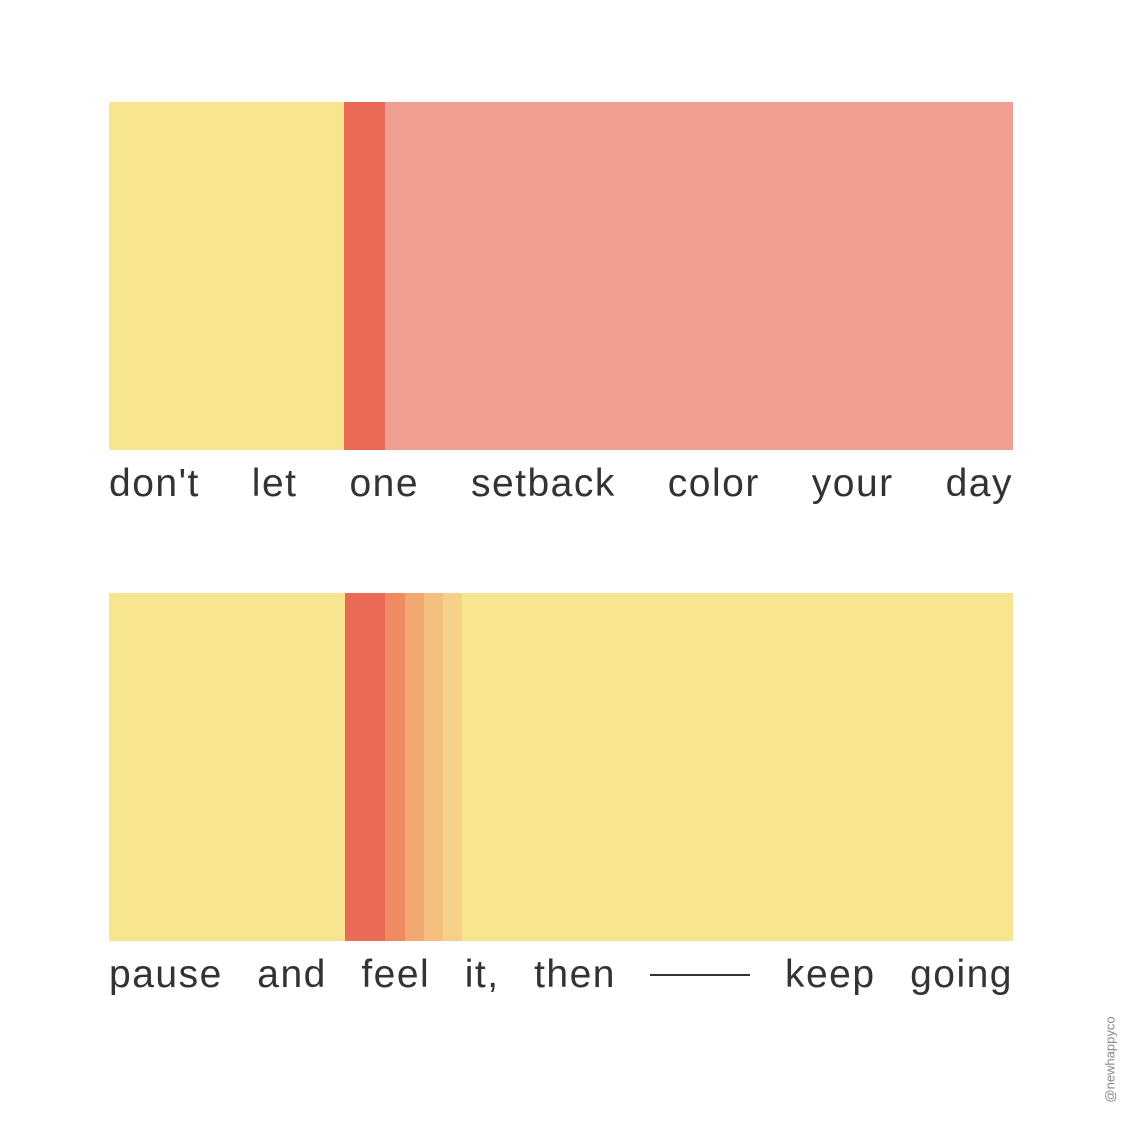 The height and width of the screenshot is (1122, 1122). Describe the element at coordinates (396, 974) in the screenshot. I see `caption-word: feel` at that location.